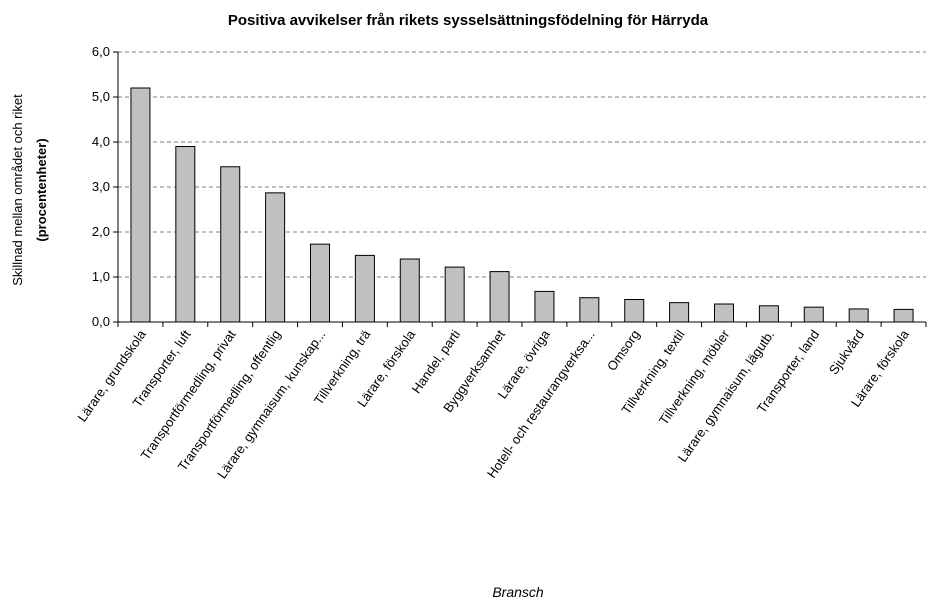 The height and width of the screenshot is (601, 929). Describe the element at coordinates (101, 141) in the screenshot. I see `y-tick-label: 4,0` at that location.